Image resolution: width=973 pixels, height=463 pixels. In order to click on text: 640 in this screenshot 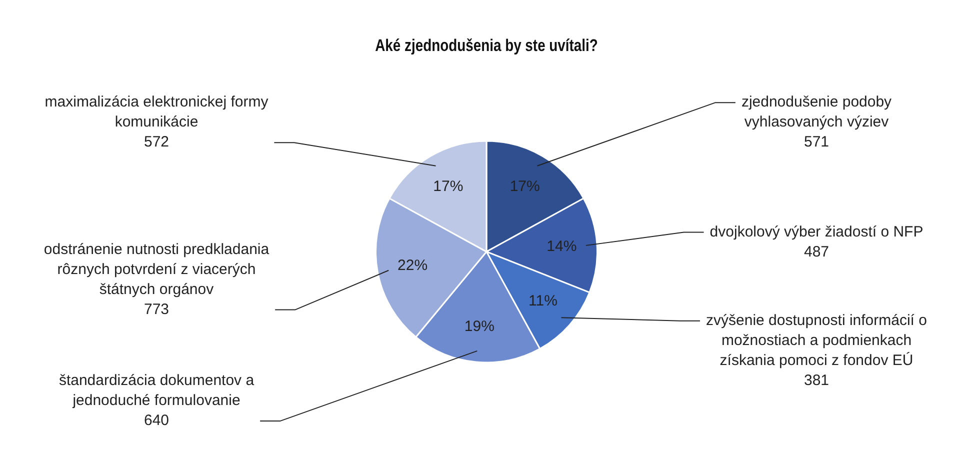, I will do `click(157, 421)`.